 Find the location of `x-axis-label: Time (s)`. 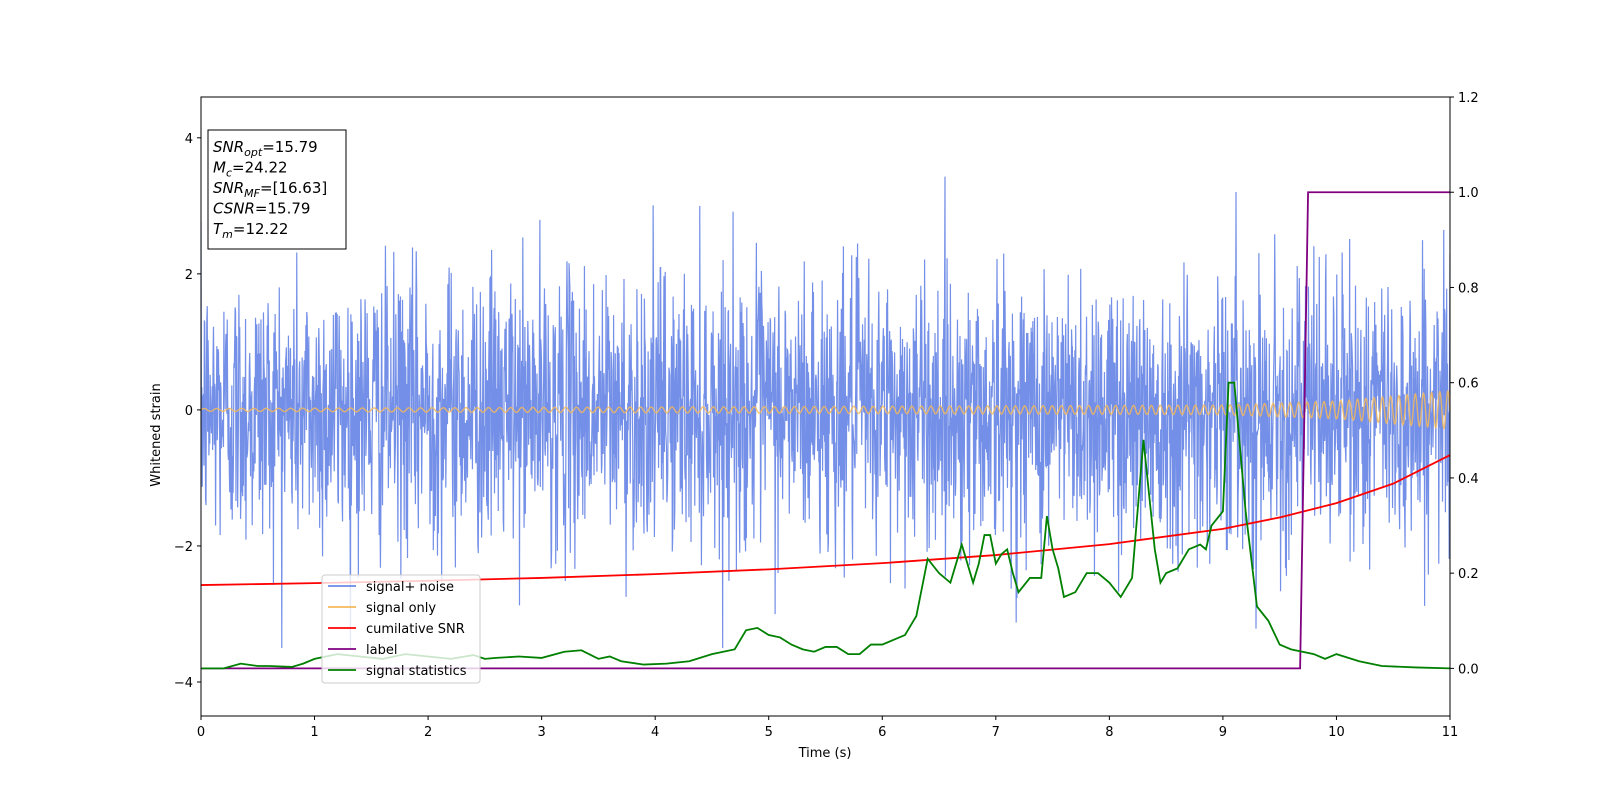

x-axis-label: Time (s) is located at coordinates (825, 753).